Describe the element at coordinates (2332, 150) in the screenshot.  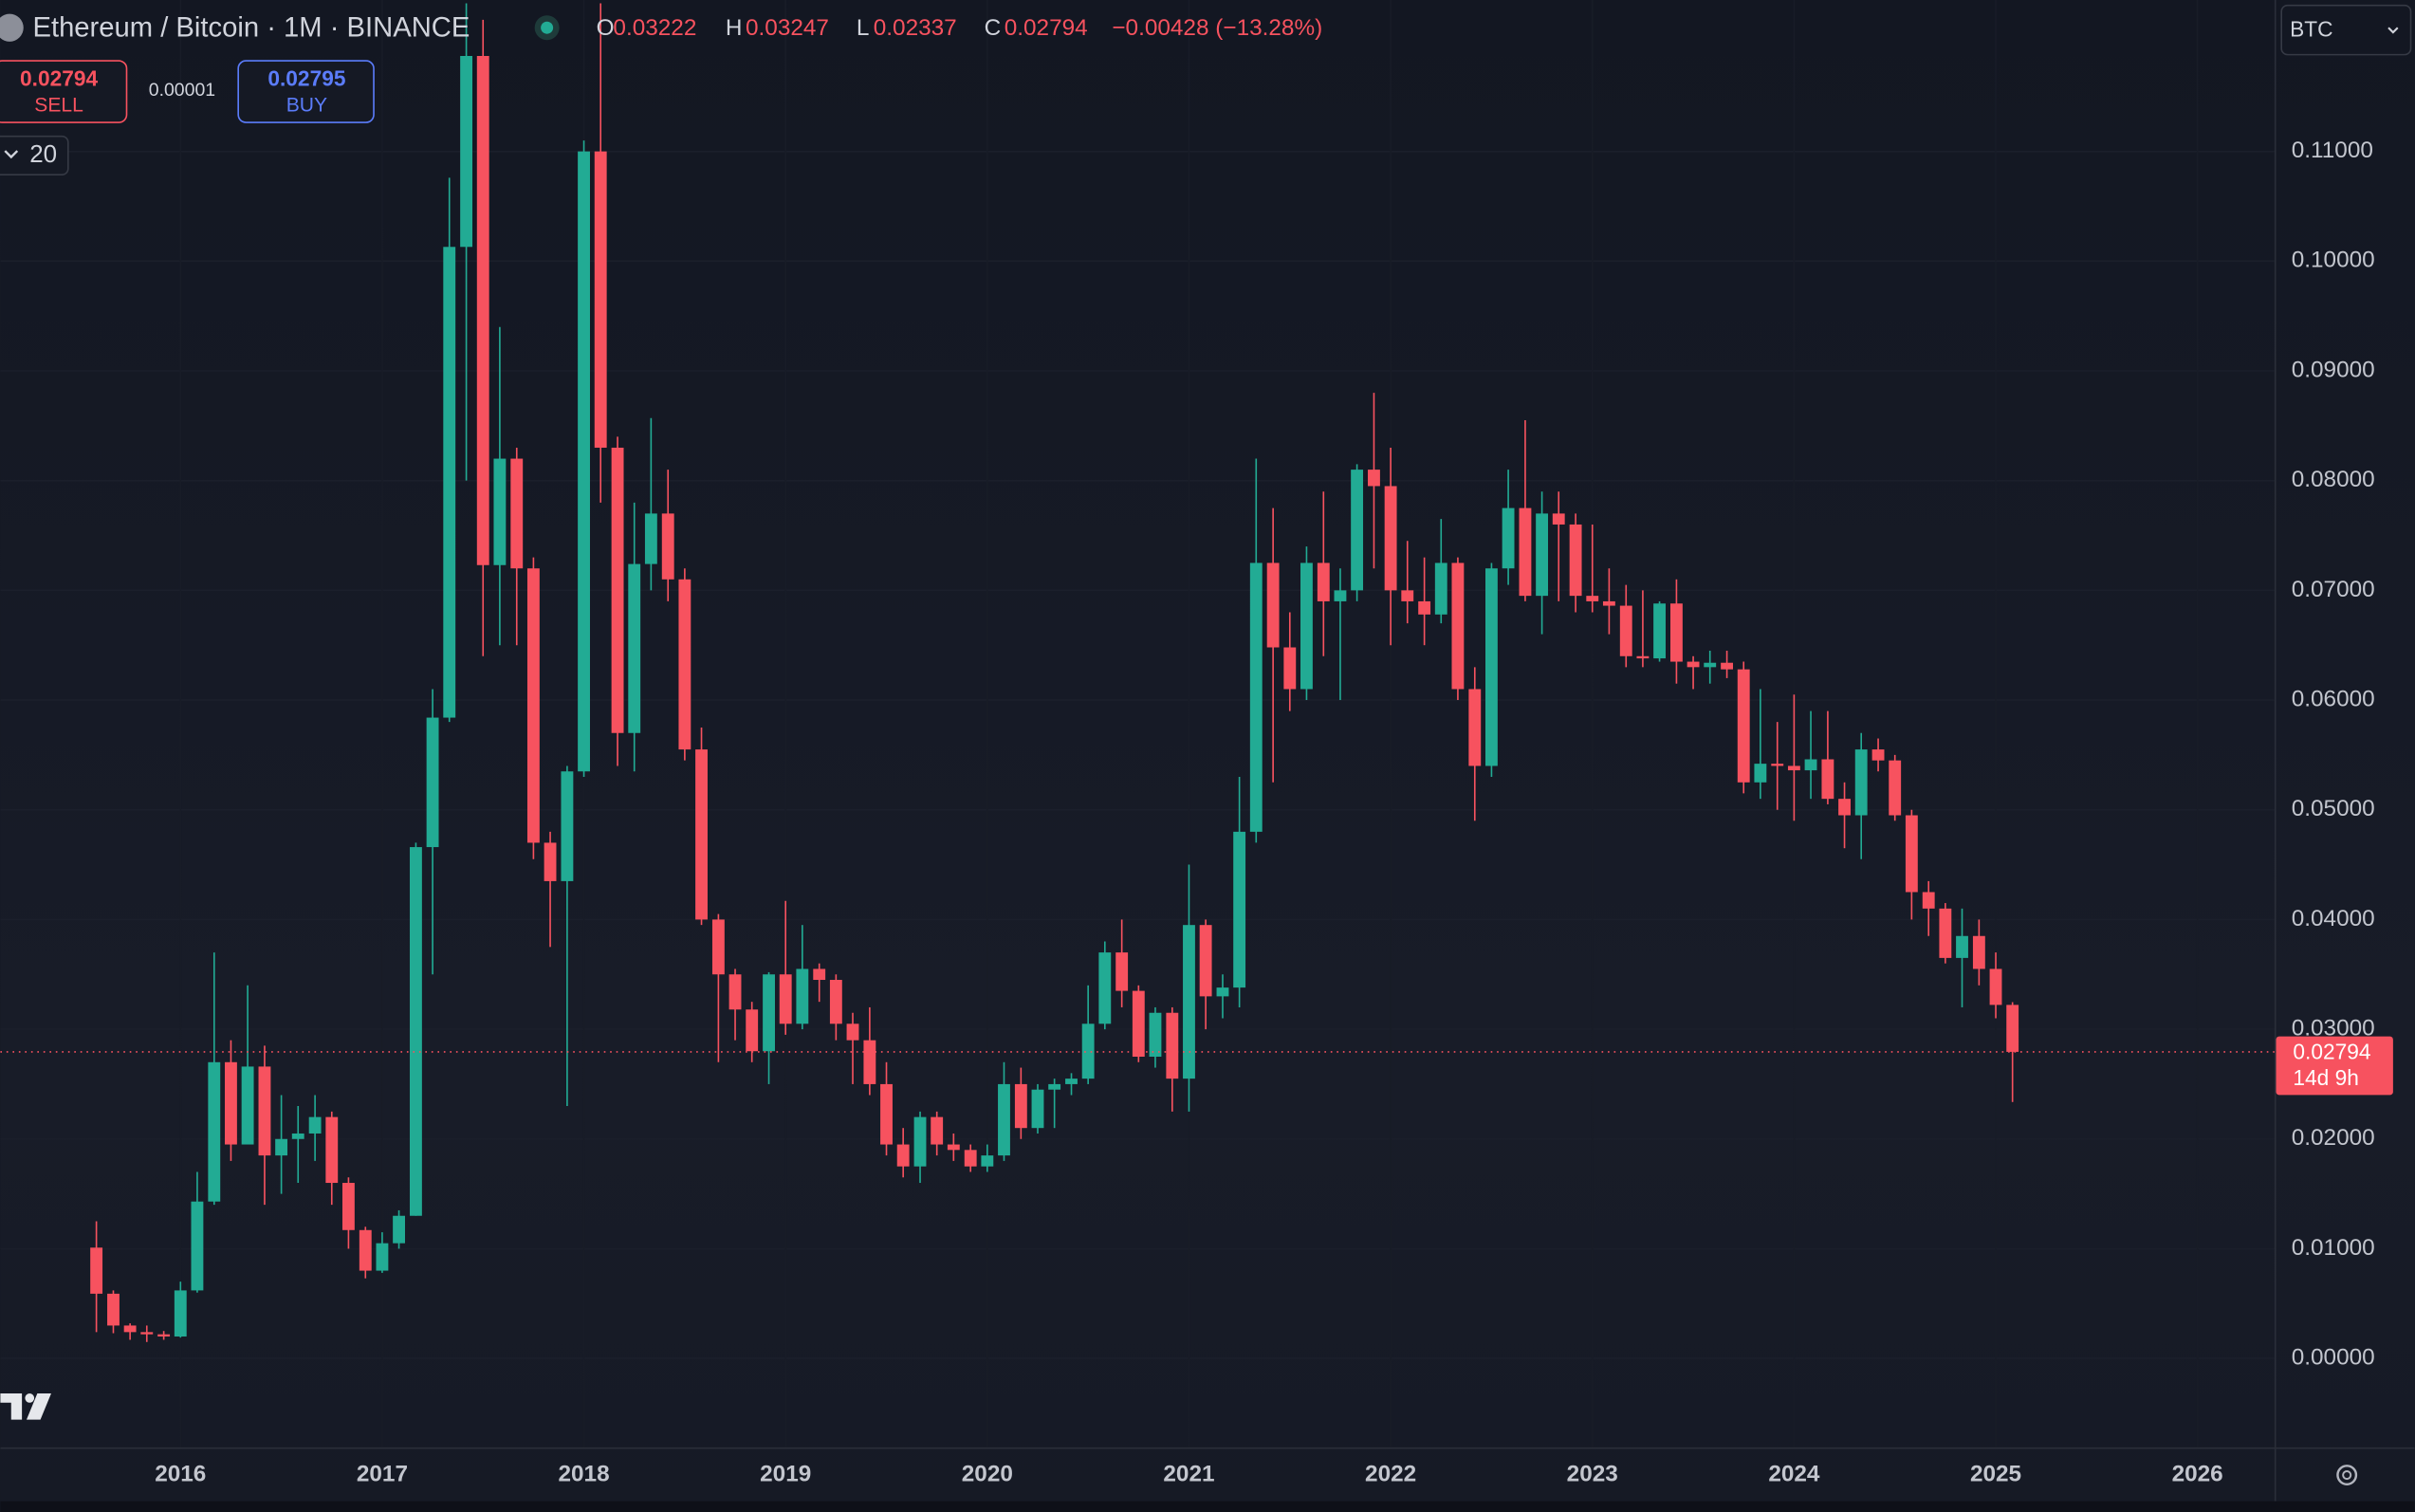
I see `y-tick-label: 0.11000` at that location.